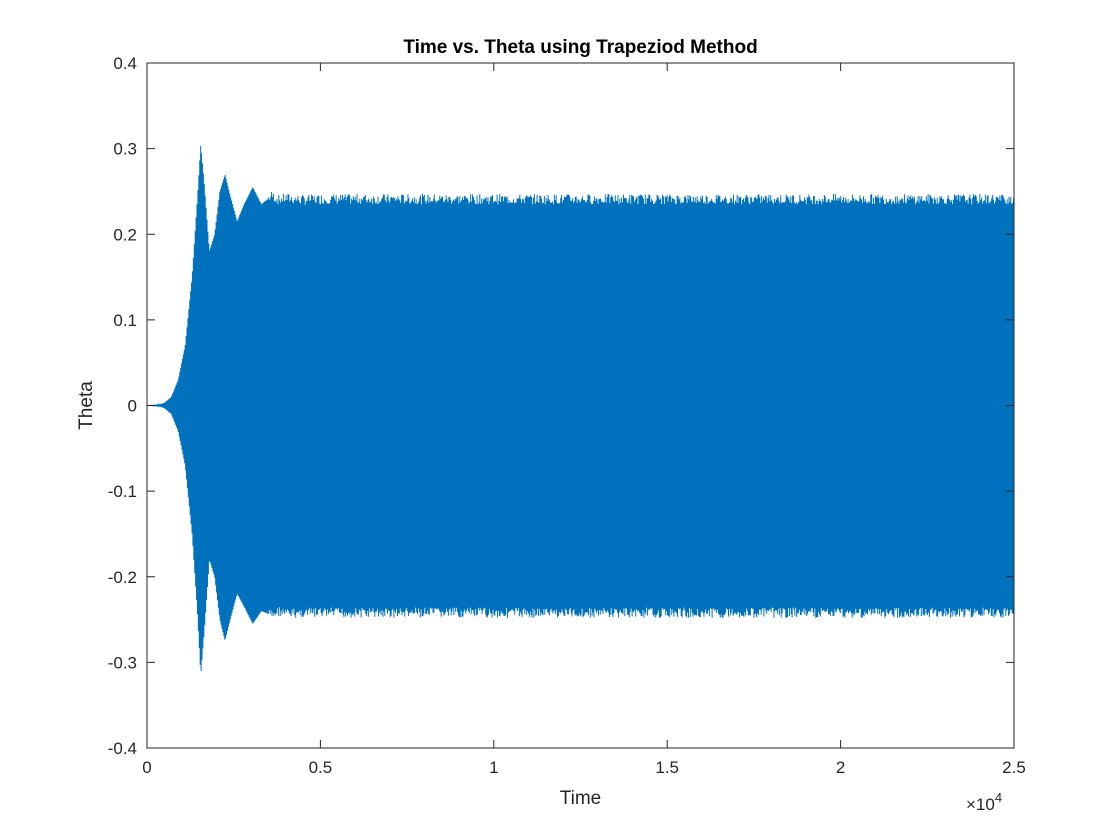 This screenshot has height=840, width=1120. Describe the element at coordinates (840, 767) in the screenshot. I see `x-tick-label: 2` at that location.